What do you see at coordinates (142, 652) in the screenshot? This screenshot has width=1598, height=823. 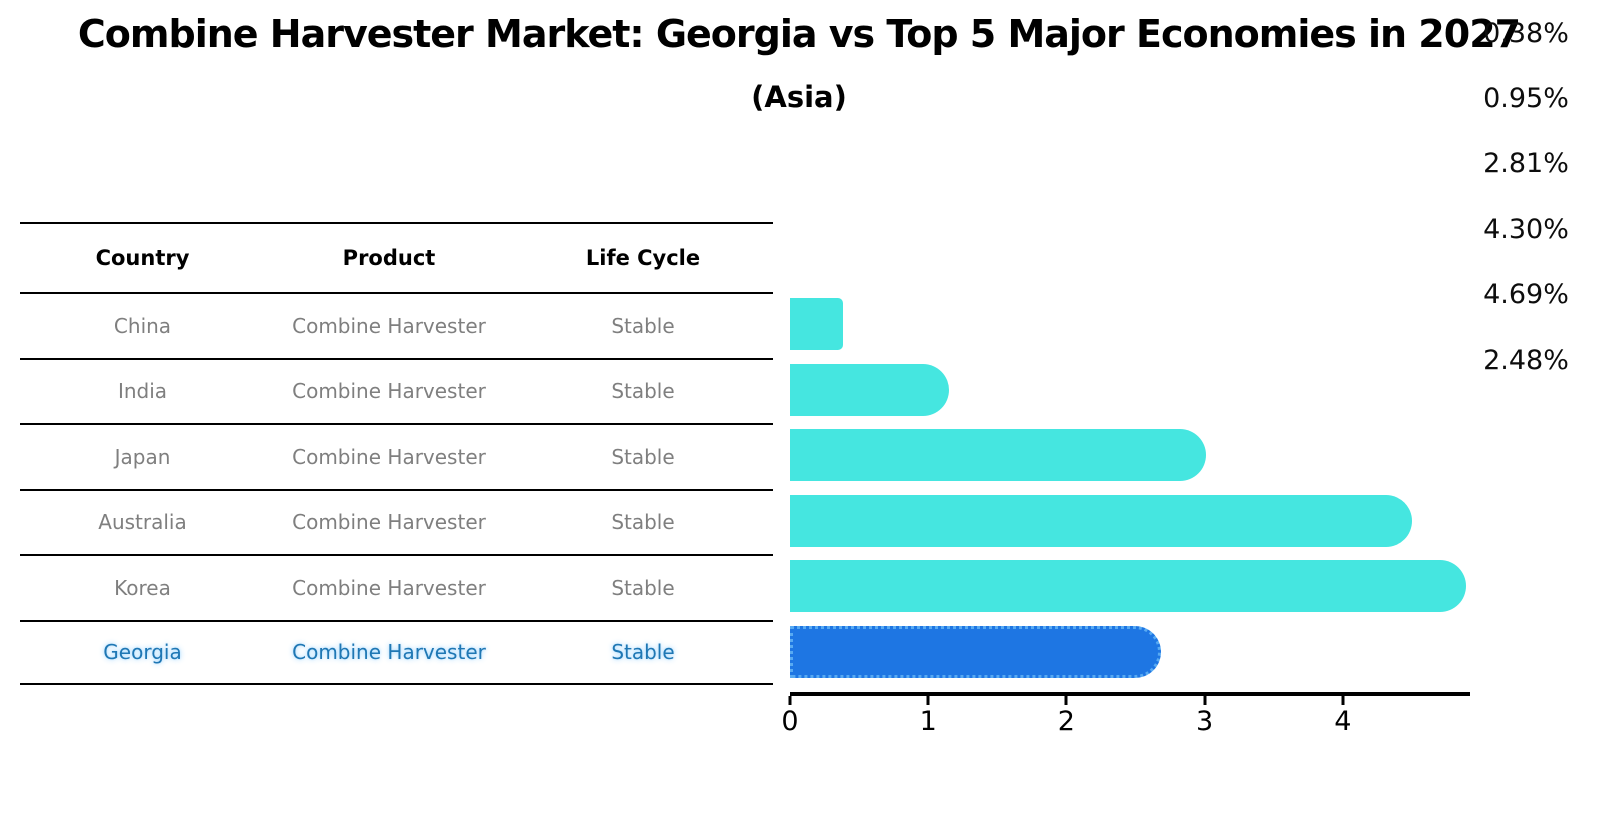 I see `cell-country: Georgia` at bounding box center [142, 652].